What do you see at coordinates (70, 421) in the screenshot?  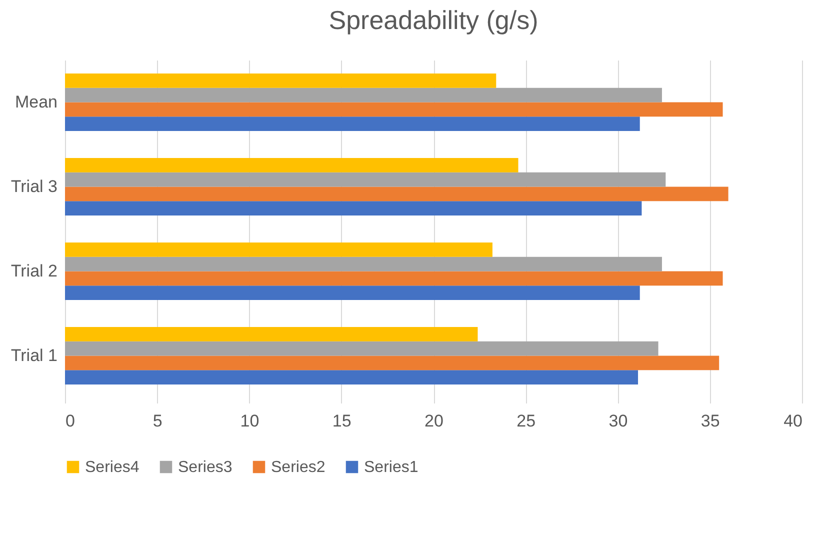 I see `x-tick-label: 0` at bounding box center [70, 421].